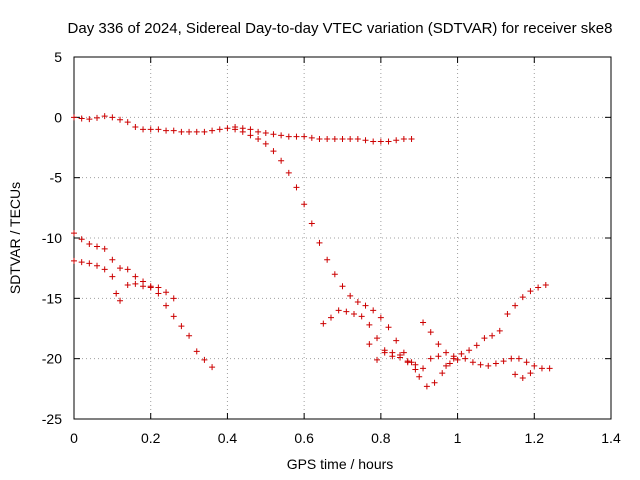  What do you see at coordinates (56, 178) in the screenshot?
I see `y-tick-label: -5` at bounding box center [56, 178].